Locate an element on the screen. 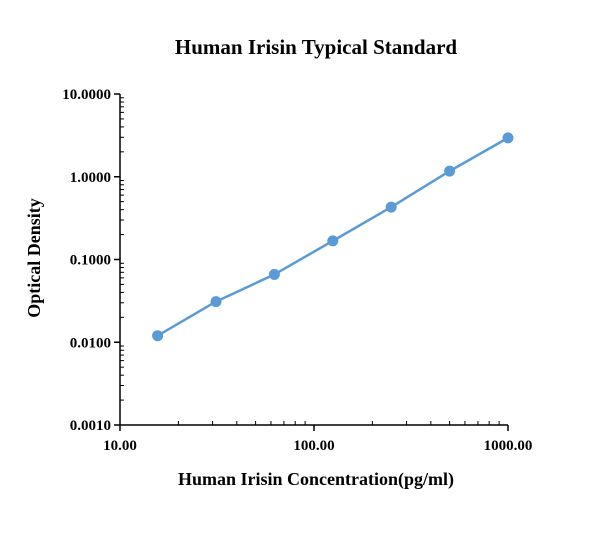  x-tick-label: 100.00 is located at coordinates (313, 446).